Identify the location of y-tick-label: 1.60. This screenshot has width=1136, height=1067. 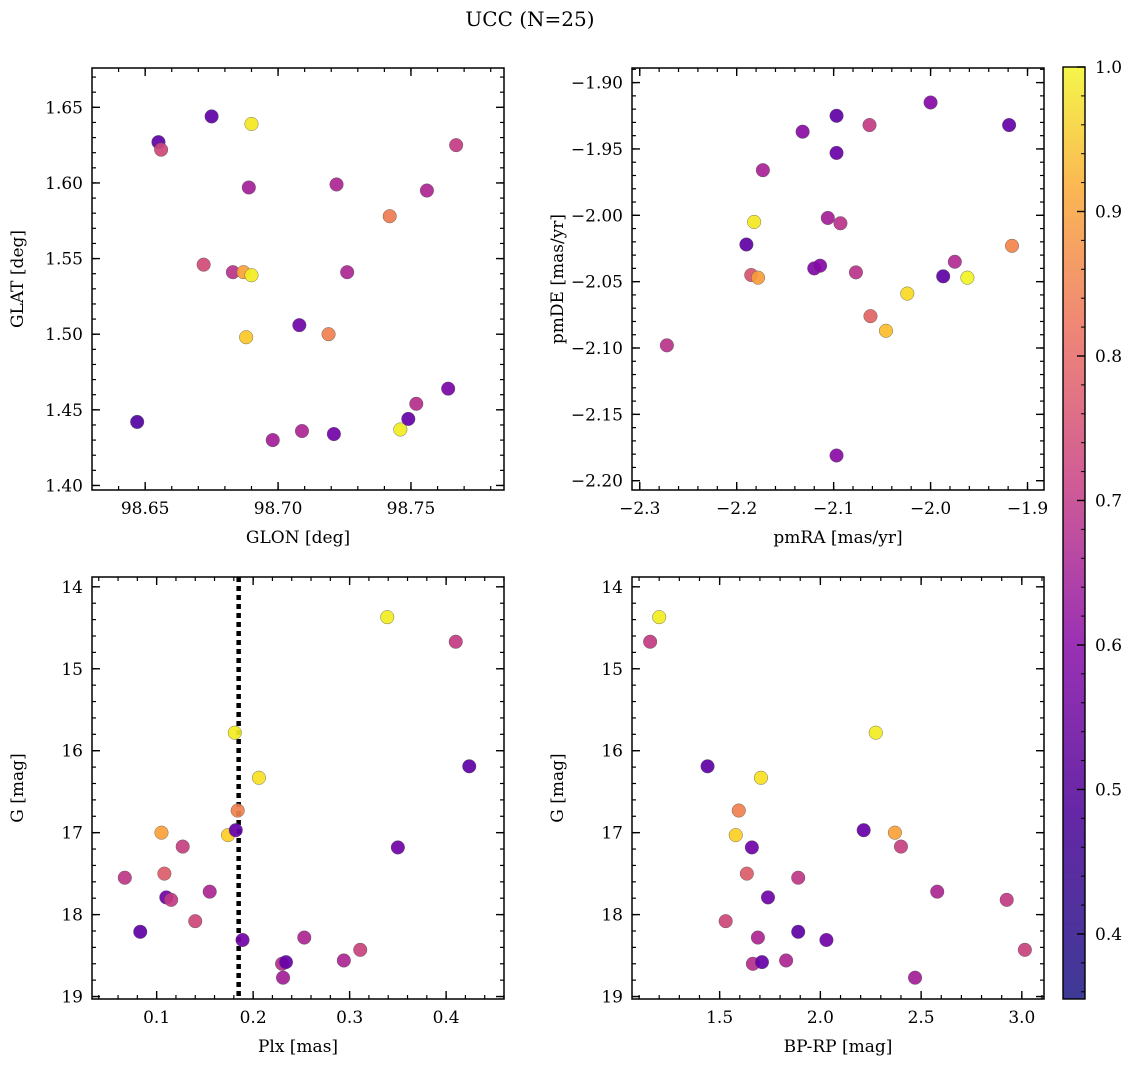
(64, 184).